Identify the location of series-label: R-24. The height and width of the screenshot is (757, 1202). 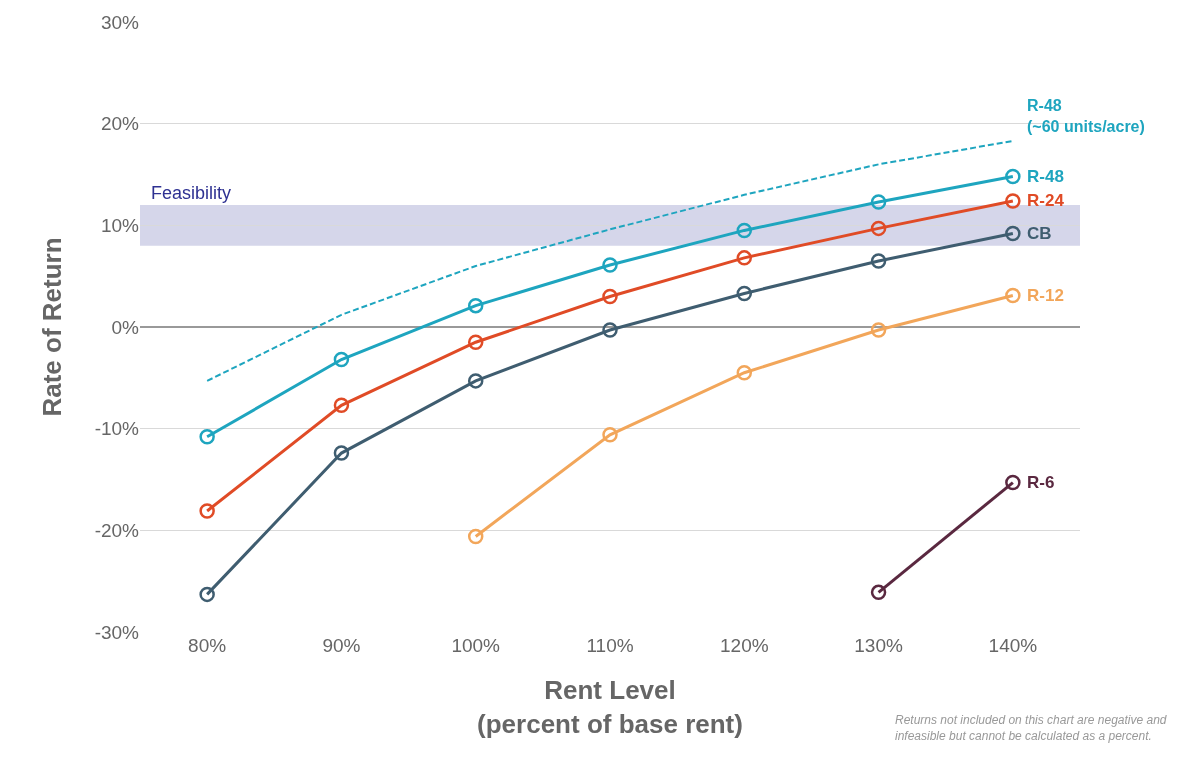
(1046, 200).